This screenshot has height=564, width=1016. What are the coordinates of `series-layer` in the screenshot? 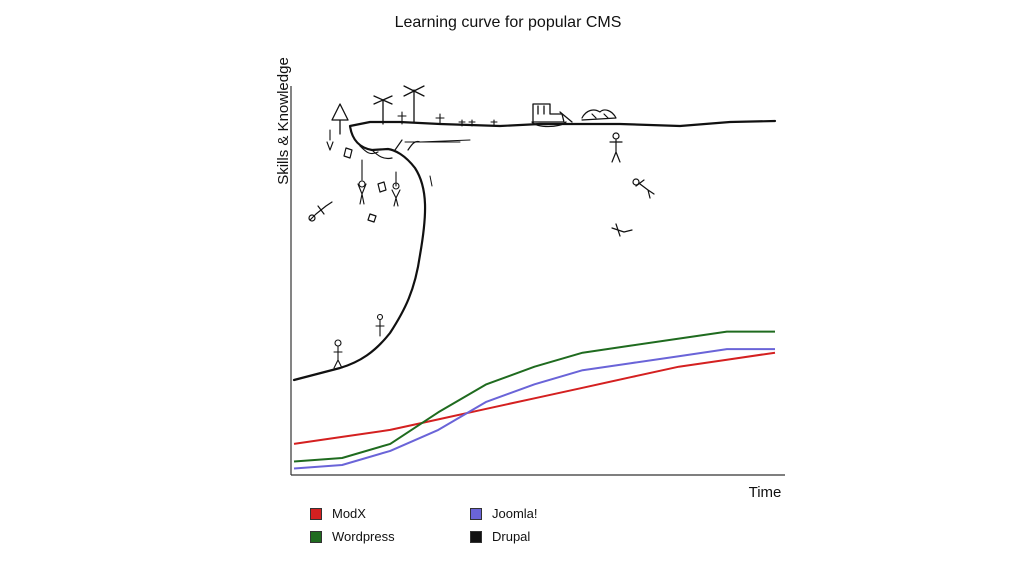 It's located at (534, 400).